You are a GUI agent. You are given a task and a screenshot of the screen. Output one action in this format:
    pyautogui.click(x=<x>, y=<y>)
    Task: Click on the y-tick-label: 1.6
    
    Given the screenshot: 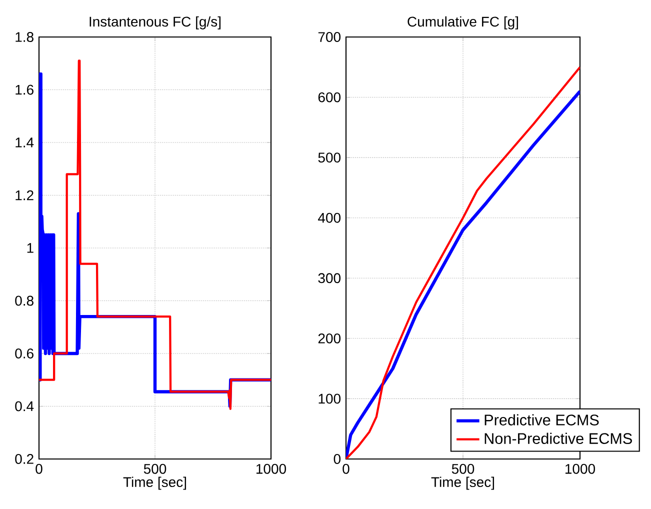 What is the action you would take?
    pyautogui.click(x=25, y=89)
    